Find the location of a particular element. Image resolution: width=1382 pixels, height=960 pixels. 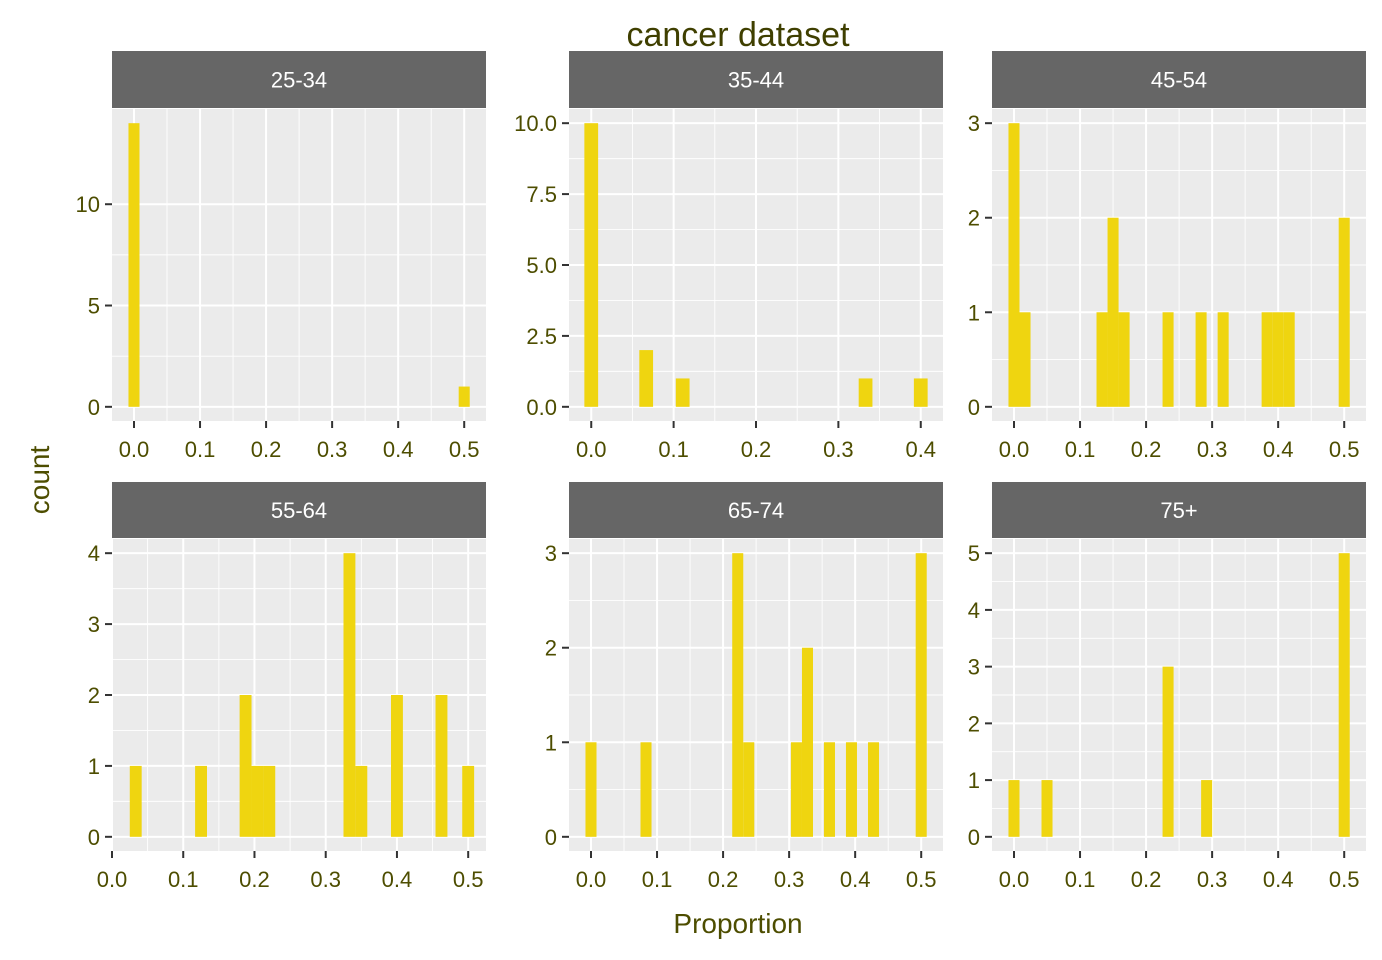

facet-strip-label: 25-34 is located at coordinates (299, 80).